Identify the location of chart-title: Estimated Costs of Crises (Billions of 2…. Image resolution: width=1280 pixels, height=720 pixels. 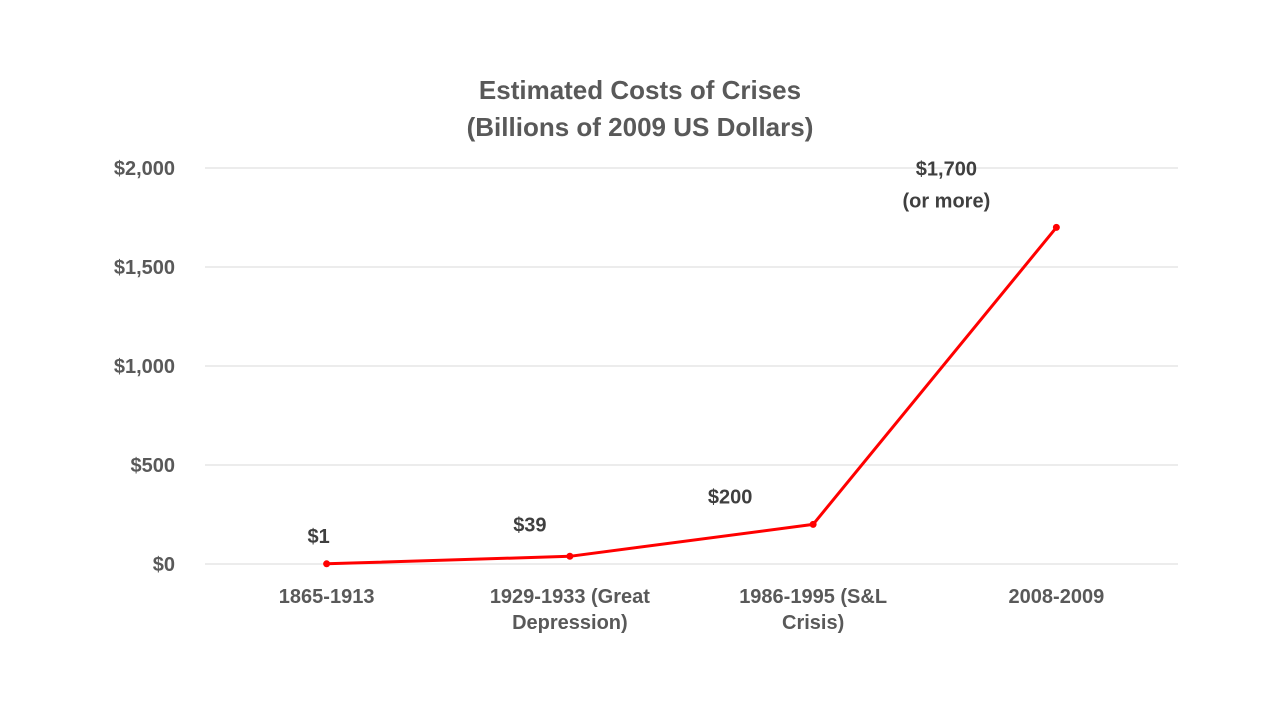
(640, 108).